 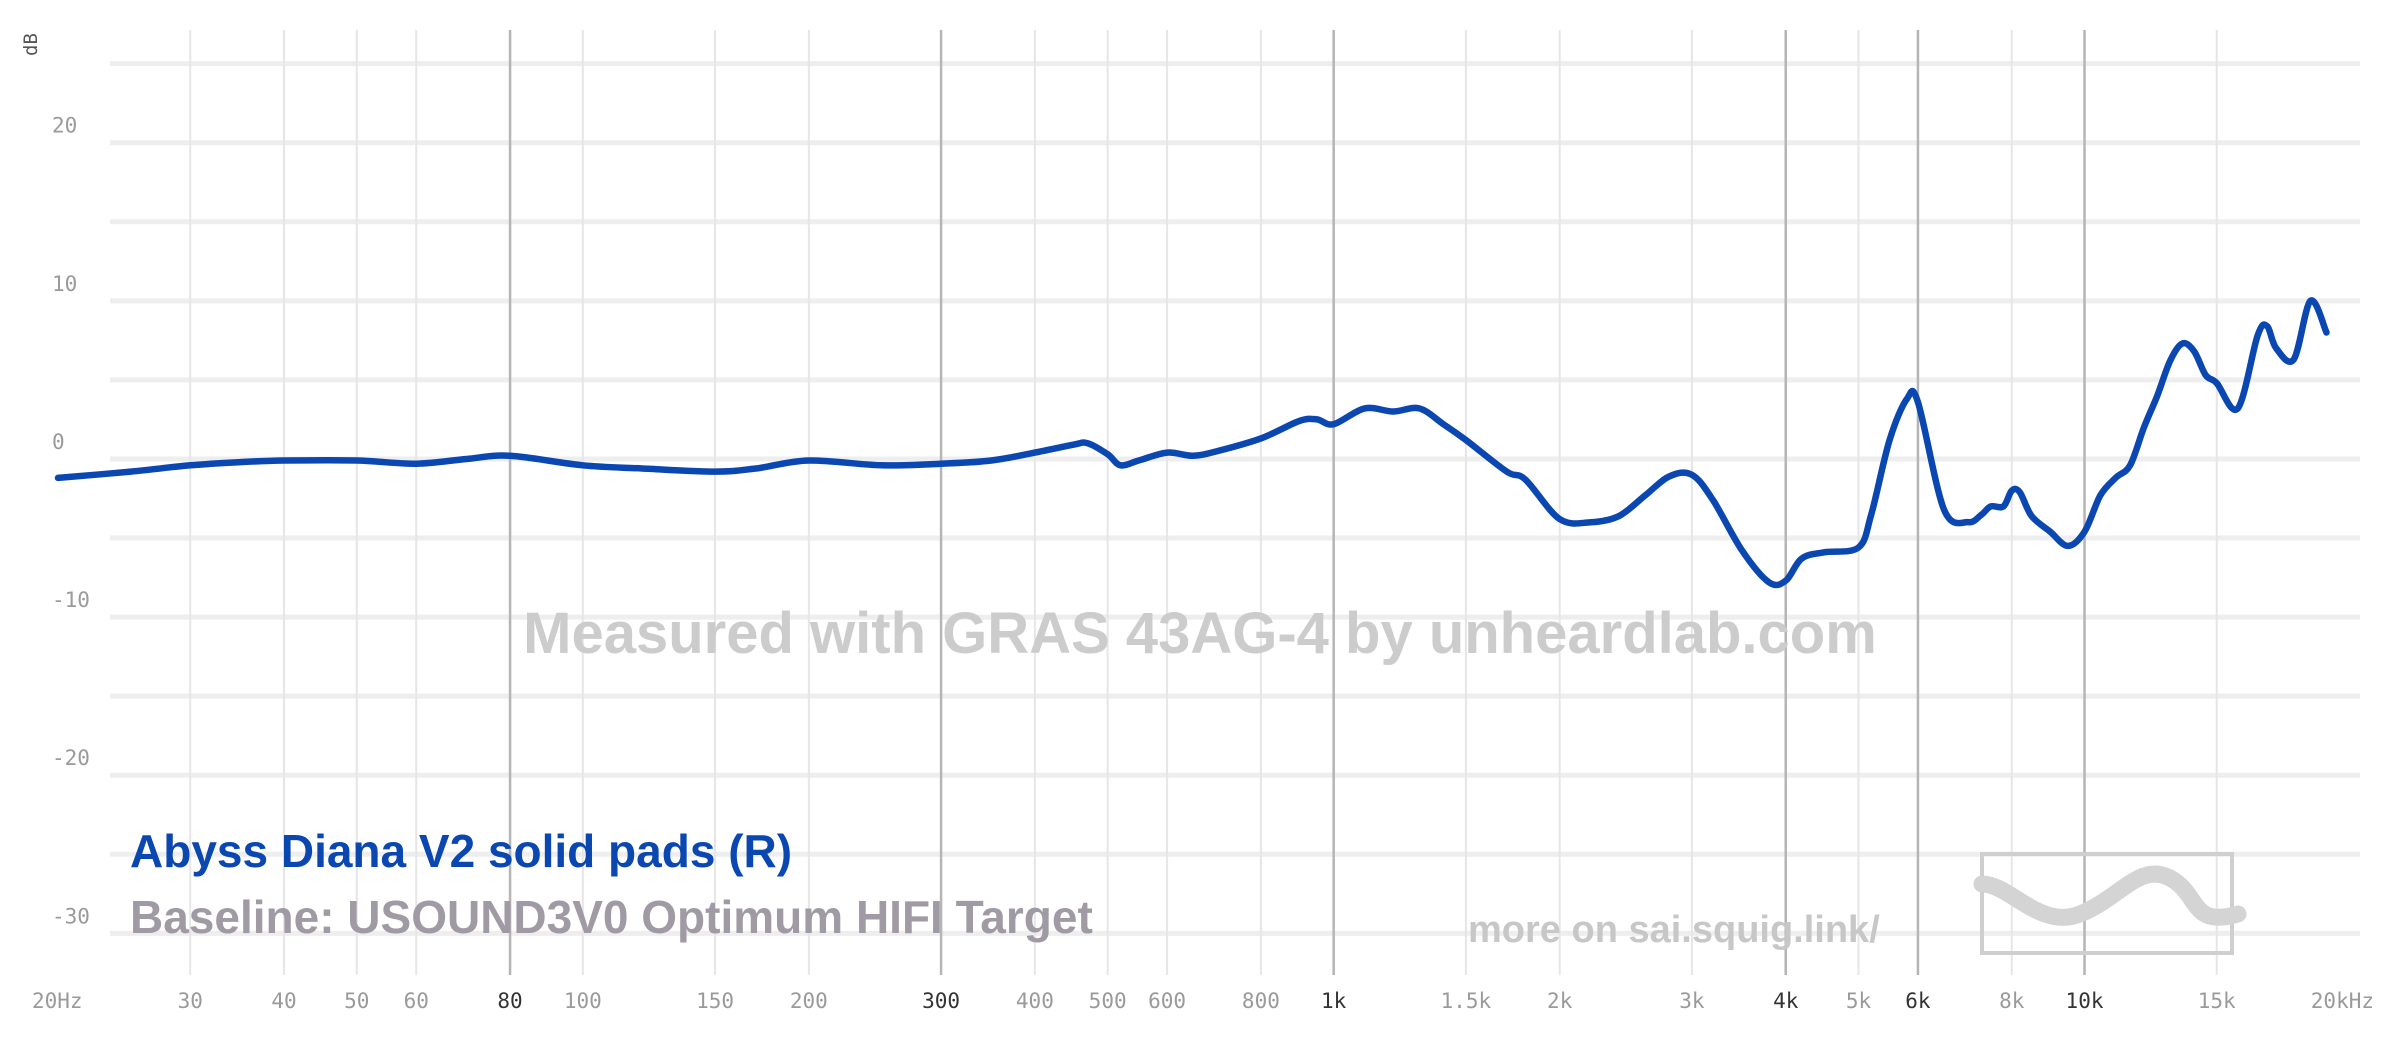 I want to click on x-tick-label: 800, so click(x=1261, y=1001).